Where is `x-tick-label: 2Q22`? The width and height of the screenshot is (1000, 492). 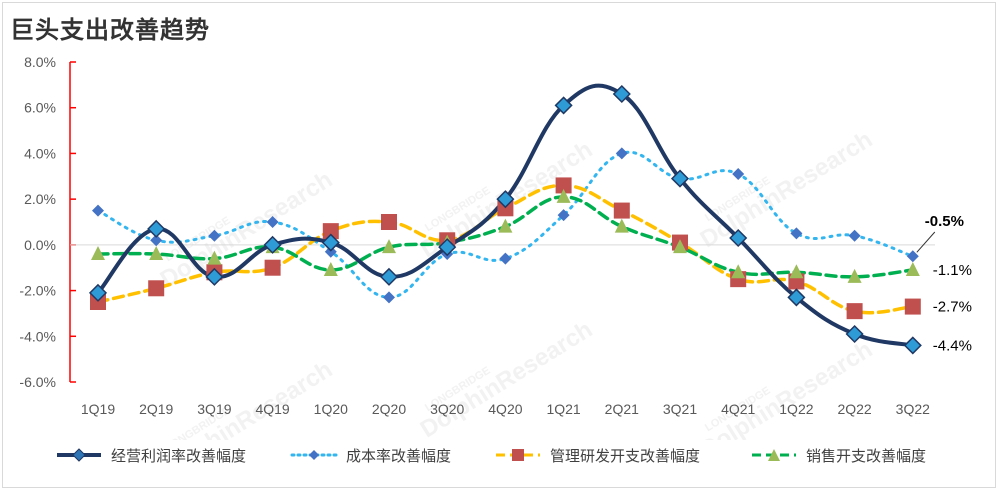 x-tick-label: 2Q22 is located at coordinates (854, 409).